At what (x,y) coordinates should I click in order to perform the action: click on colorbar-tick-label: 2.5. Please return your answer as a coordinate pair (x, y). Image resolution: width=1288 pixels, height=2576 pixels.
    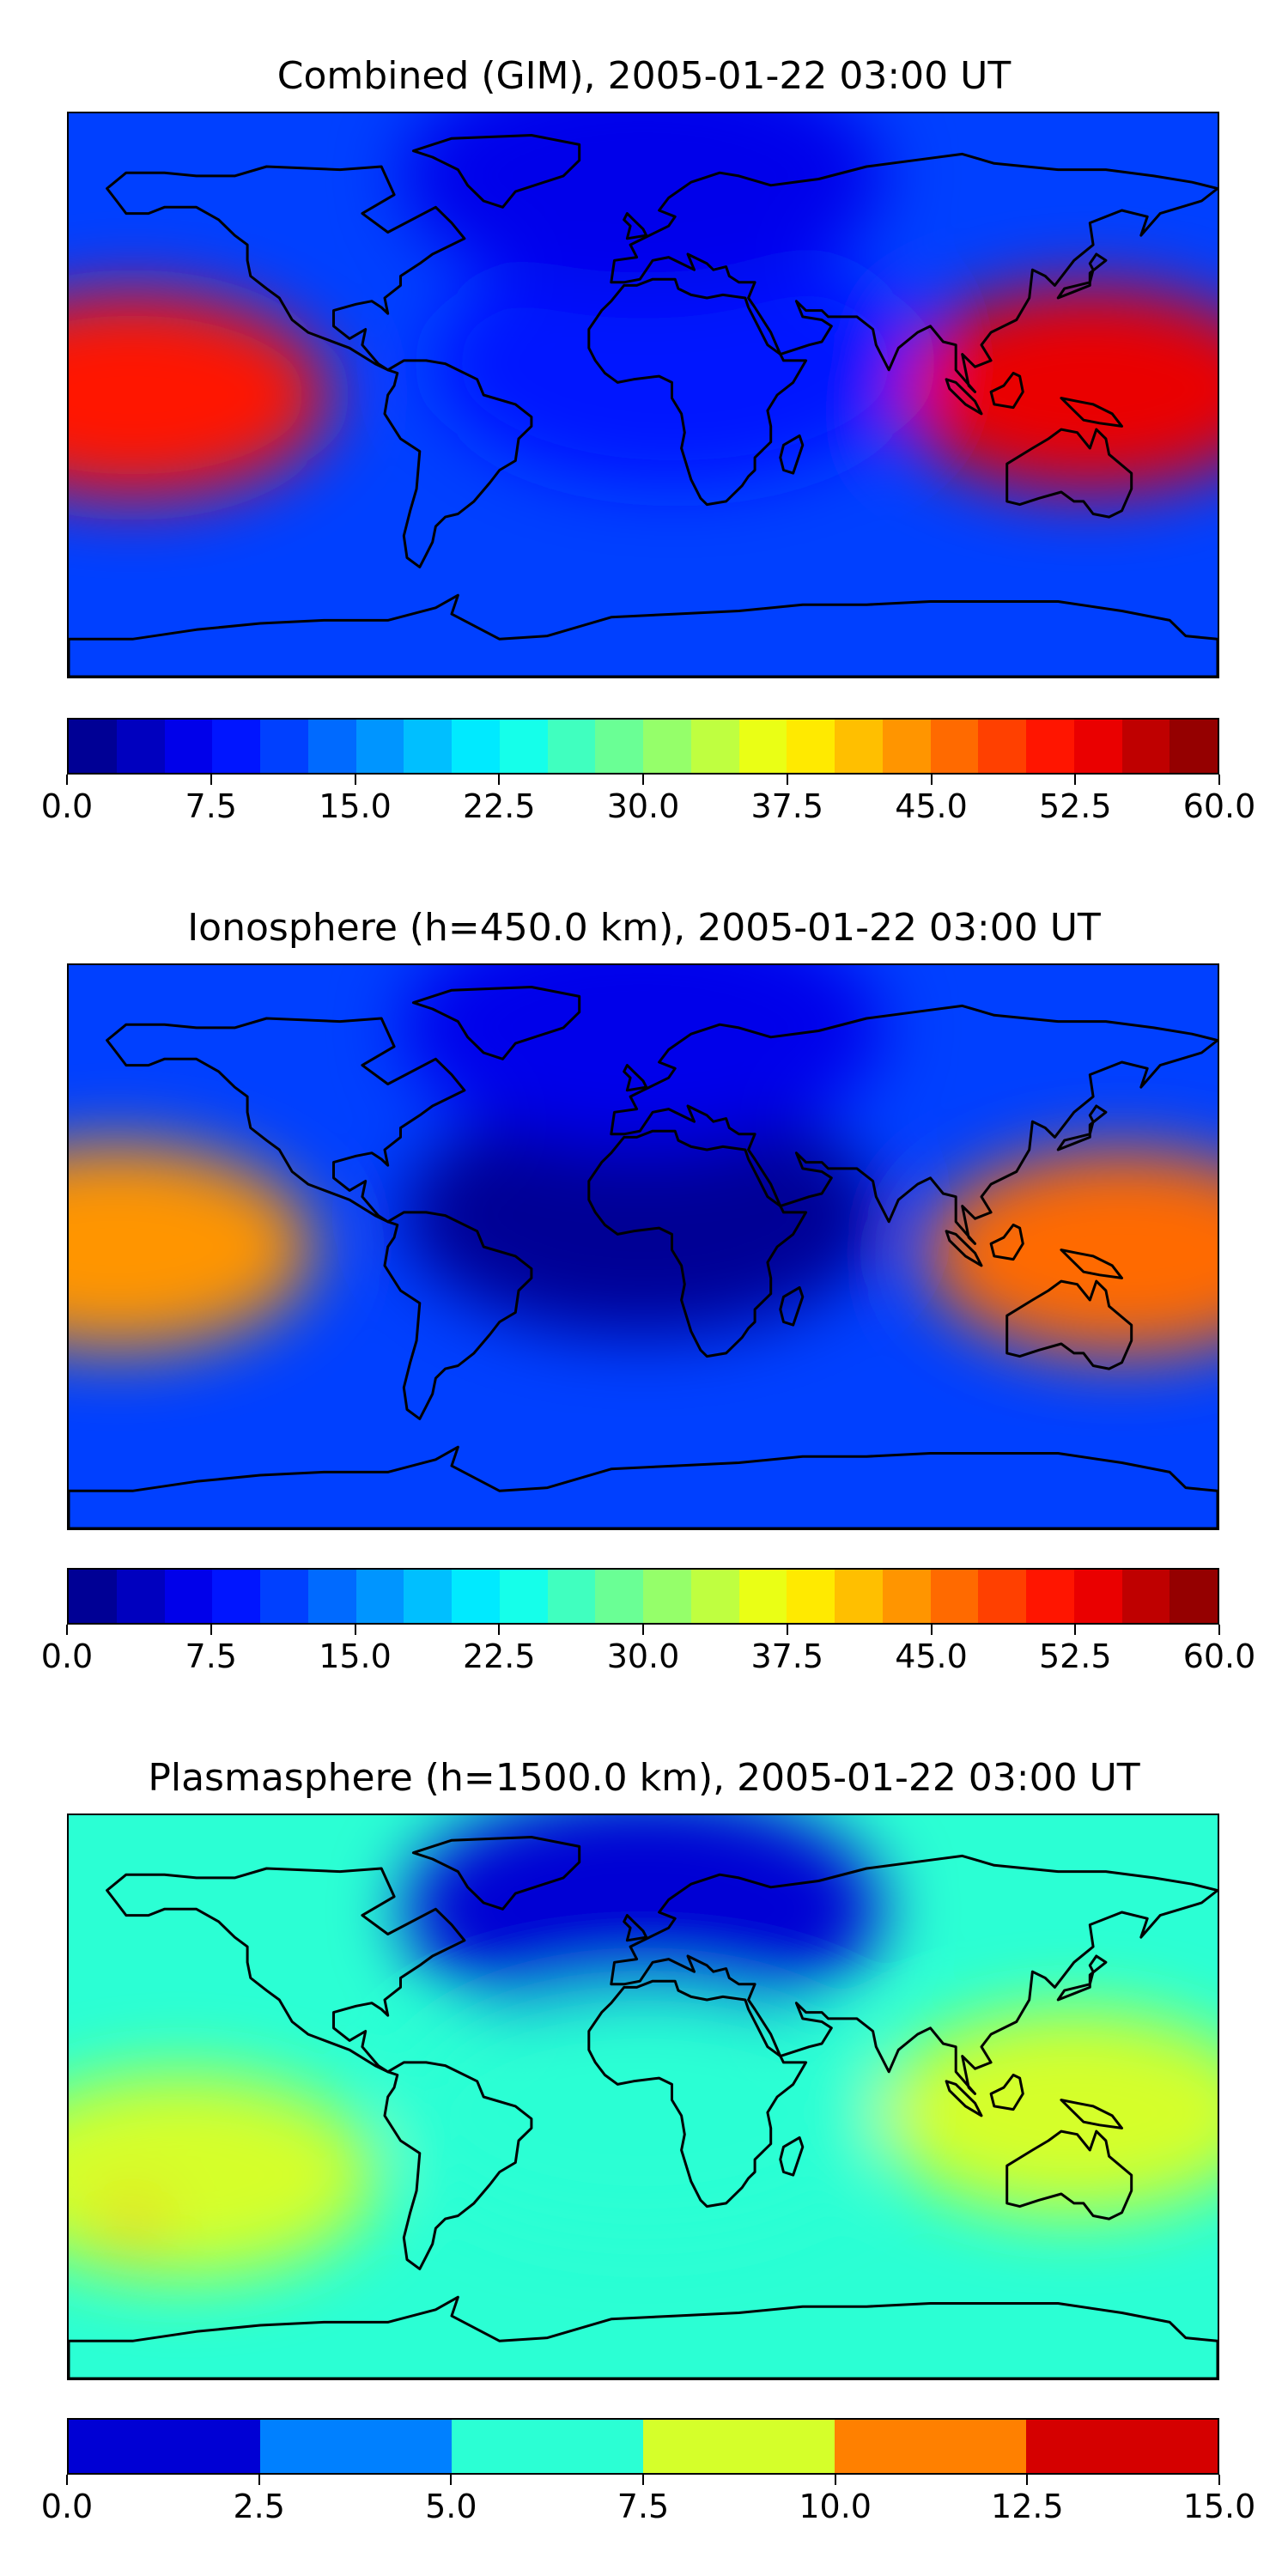
    Looking at the image, I should click on (259, 2507).